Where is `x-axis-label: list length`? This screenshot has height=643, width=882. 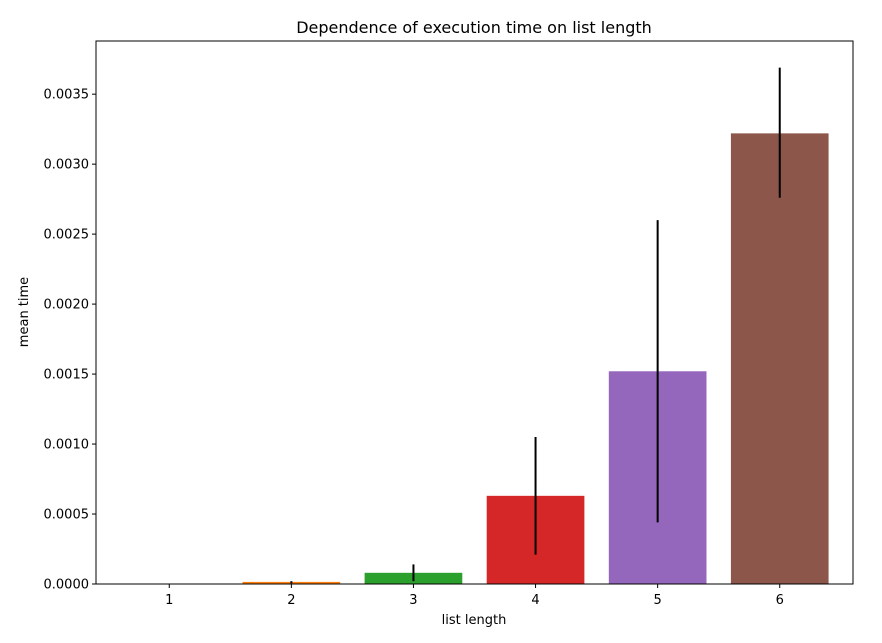
x-axis-label: list length is located at coordinates (474, 620).